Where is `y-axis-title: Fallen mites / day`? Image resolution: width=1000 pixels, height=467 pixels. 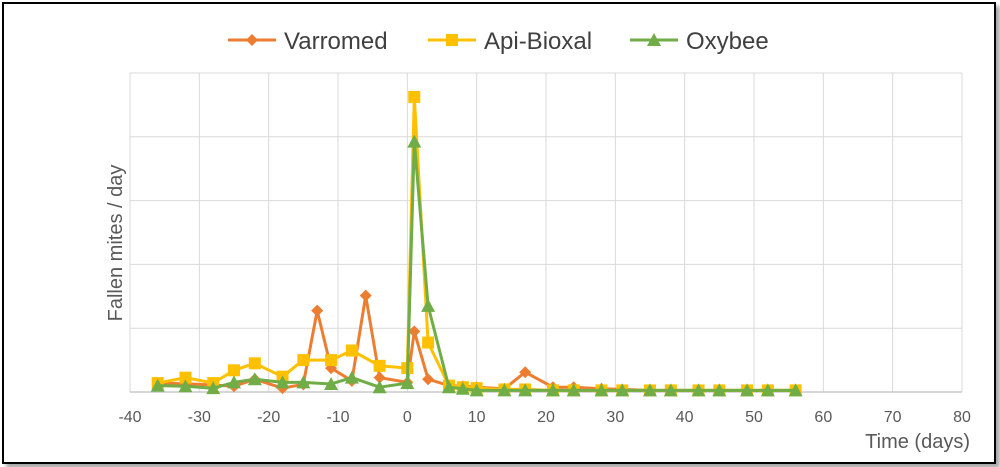 y-axis-title: Fallen mites / day is located at coordinates (116, 243).